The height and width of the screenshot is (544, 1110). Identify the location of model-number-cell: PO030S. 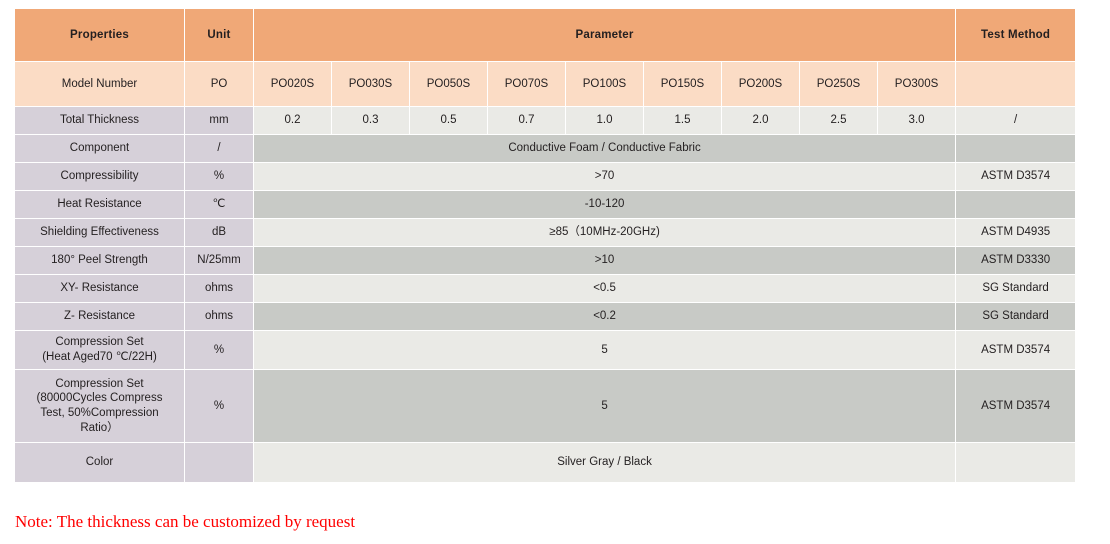
(370, 84).